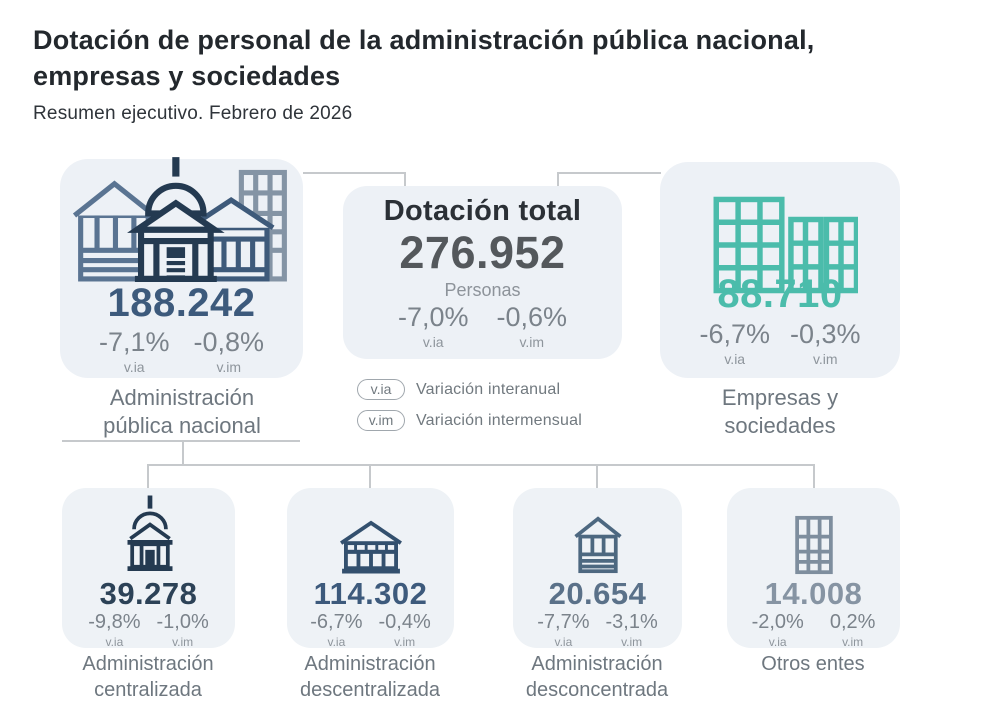  I want to click on descentralizada-value: 114.302, so click(370, 593).